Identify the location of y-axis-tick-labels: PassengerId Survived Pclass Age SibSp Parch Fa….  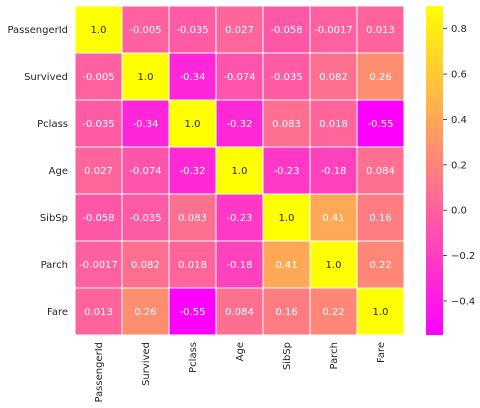
(37, 171).